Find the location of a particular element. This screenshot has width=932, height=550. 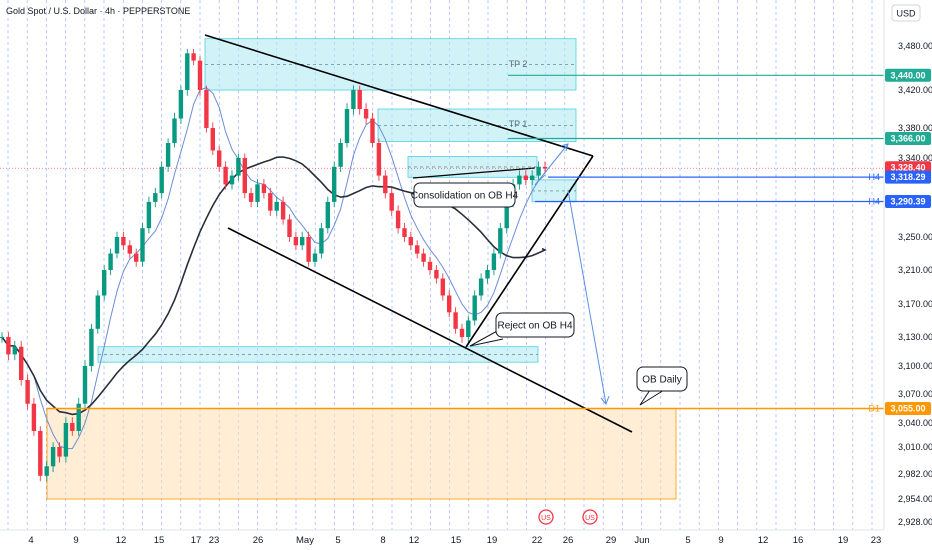

callout-ob-daily-text: OB Daily is located at coordinates (661, 380).